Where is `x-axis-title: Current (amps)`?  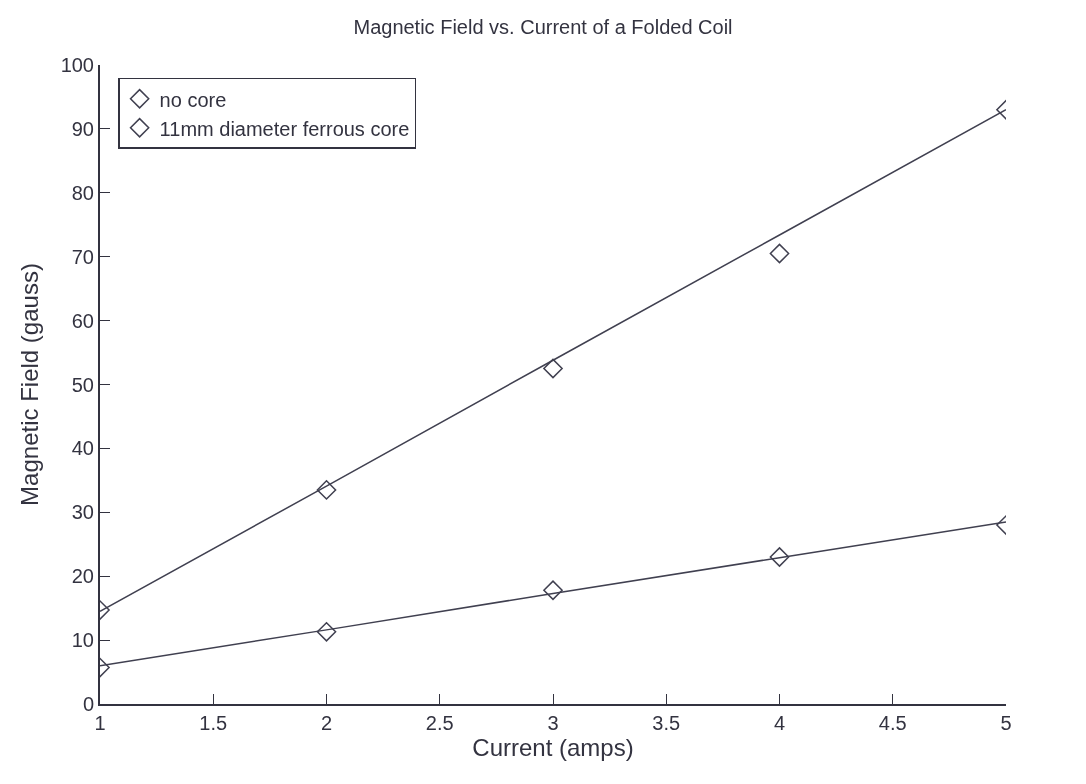
x-axis-title: Current (amps) is located at coordinates (553, 747).